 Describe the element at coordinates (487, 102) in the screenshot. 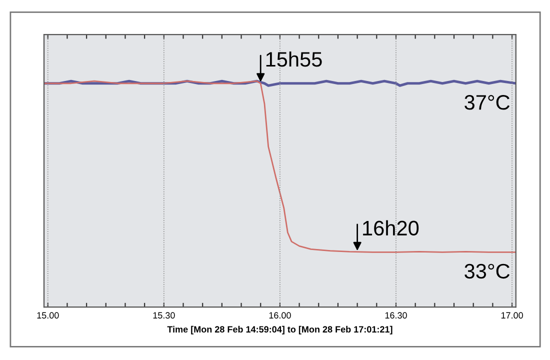

I see `annotation: 37°C` at that location.